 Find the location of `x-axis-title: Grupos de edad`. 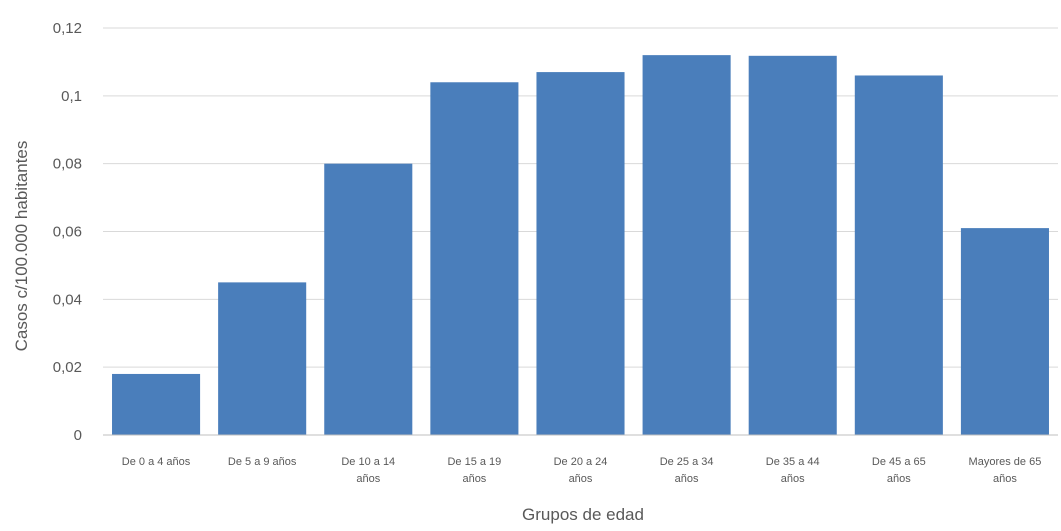

x-axis-title: Grupos de edad is located at coordinates (583, 514).